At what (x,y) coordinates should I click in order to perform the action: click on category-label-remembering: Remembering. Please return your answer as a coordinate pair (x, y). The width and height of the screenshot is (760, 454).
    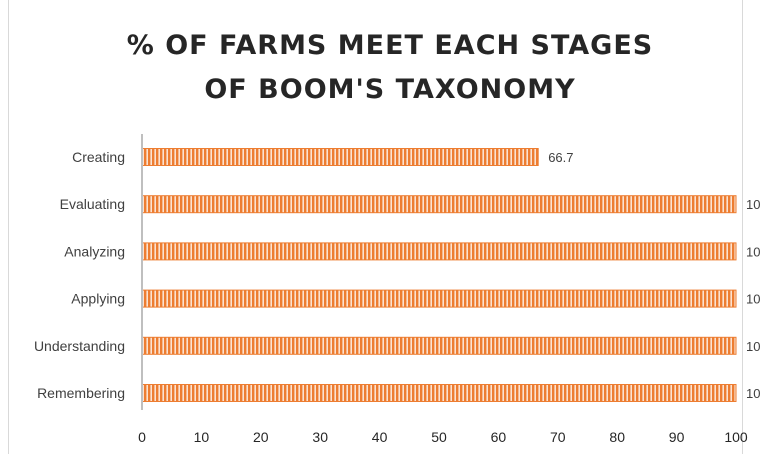
    Looking at the image, I should click on (81, 393).